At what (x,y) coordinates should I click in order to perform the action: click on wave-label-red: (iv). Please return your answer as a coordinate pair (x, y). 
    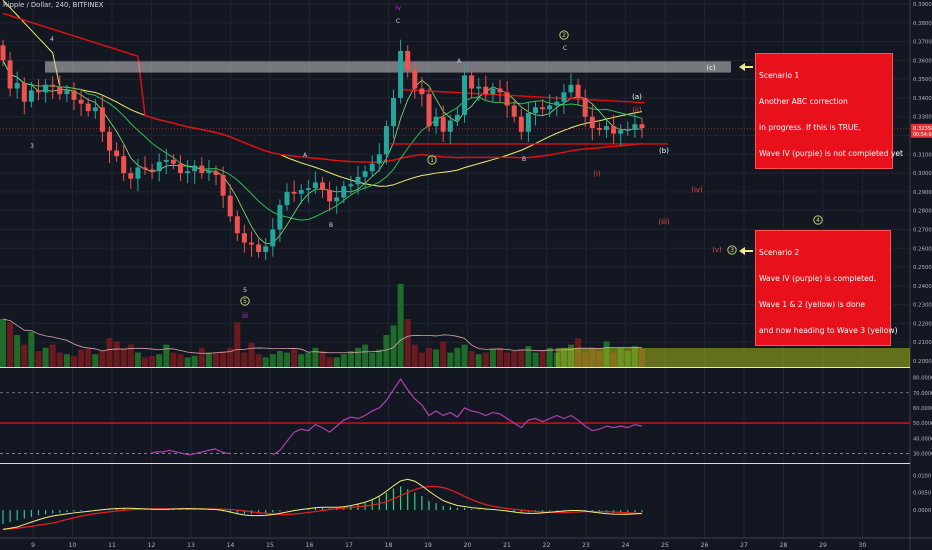
    Looking at the image, I should click on (697, 190).